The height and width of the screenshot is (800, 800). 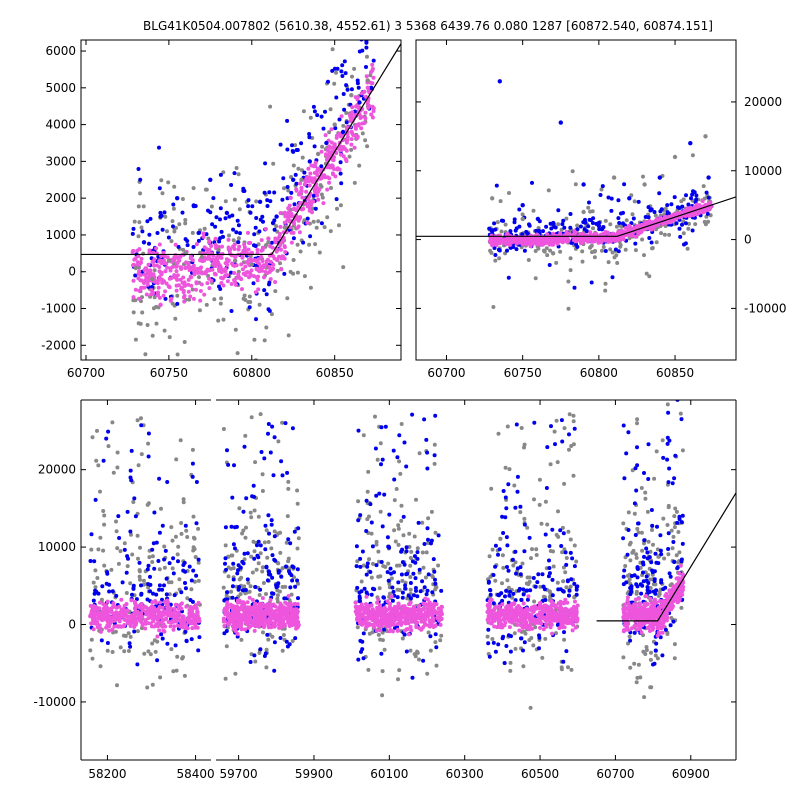 I want to click on y-tick-label: 10000, so click(x=763, y=171).